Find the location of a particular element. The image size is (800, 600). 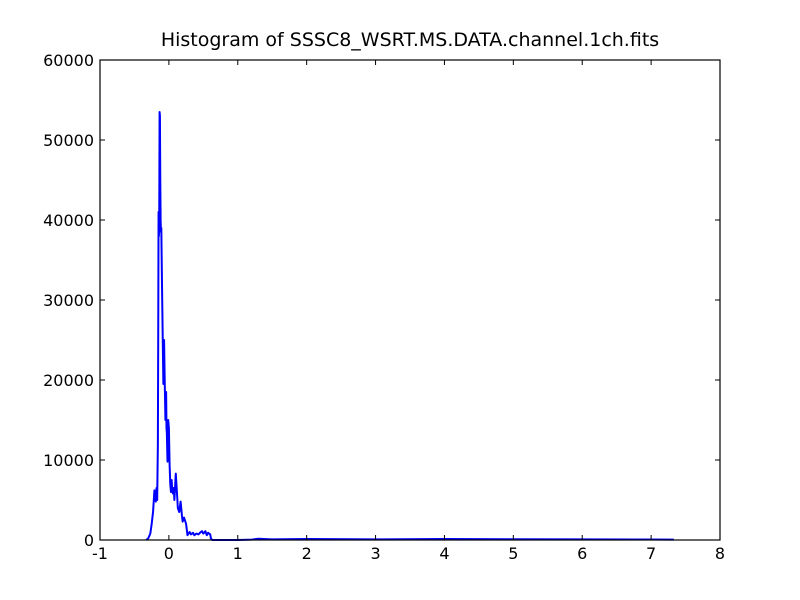

x-tick-label: 8 is located at coordinates (720, 553).